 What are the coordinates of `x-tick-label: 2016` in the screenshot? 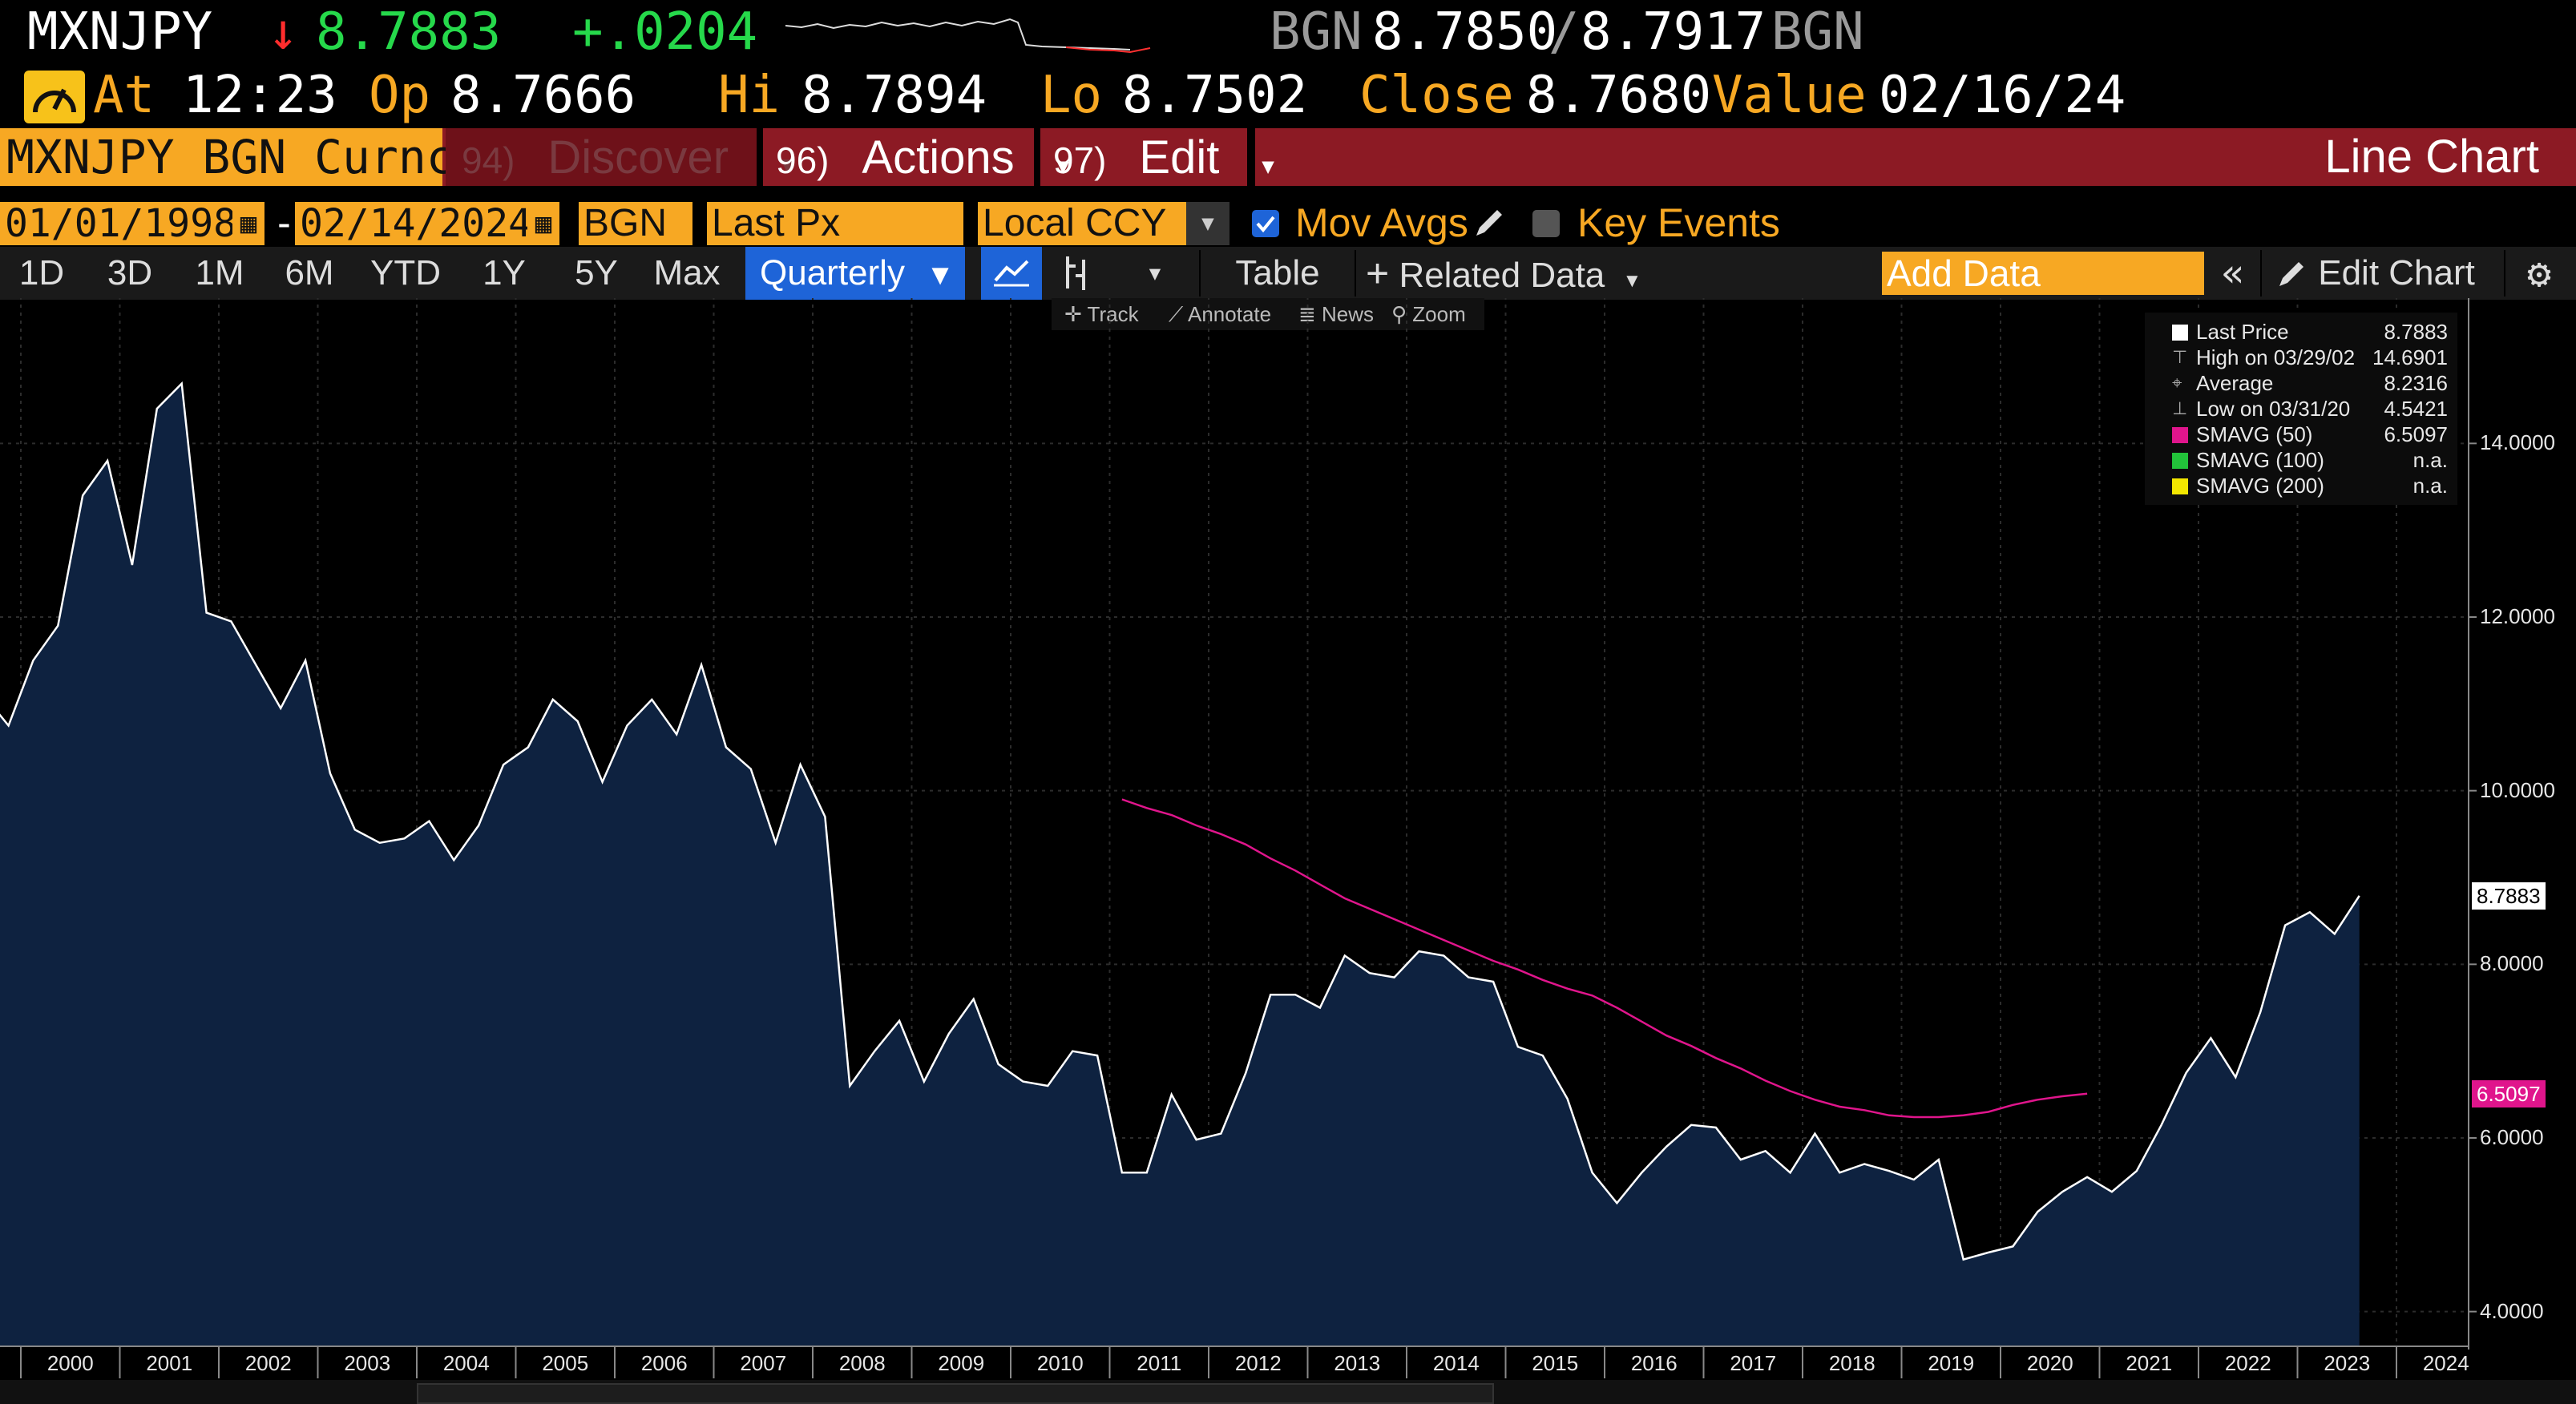 It's located at (1654, 1363).